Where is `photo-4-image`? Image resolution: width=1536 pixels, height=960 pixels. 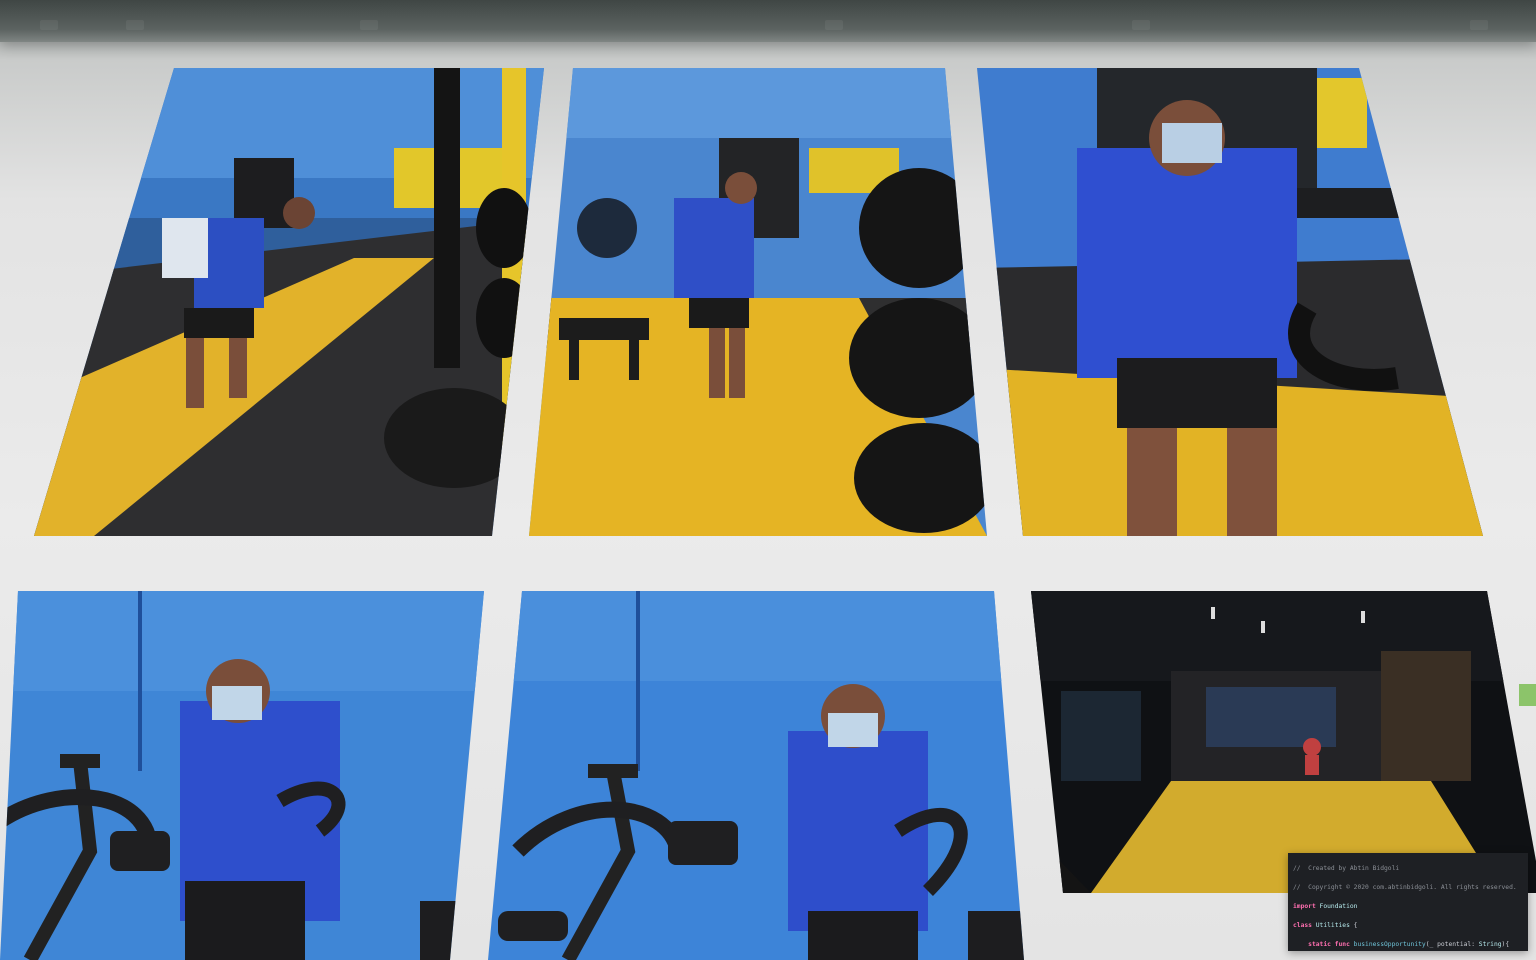 photo-4-image is located at coordinates (242, 775).